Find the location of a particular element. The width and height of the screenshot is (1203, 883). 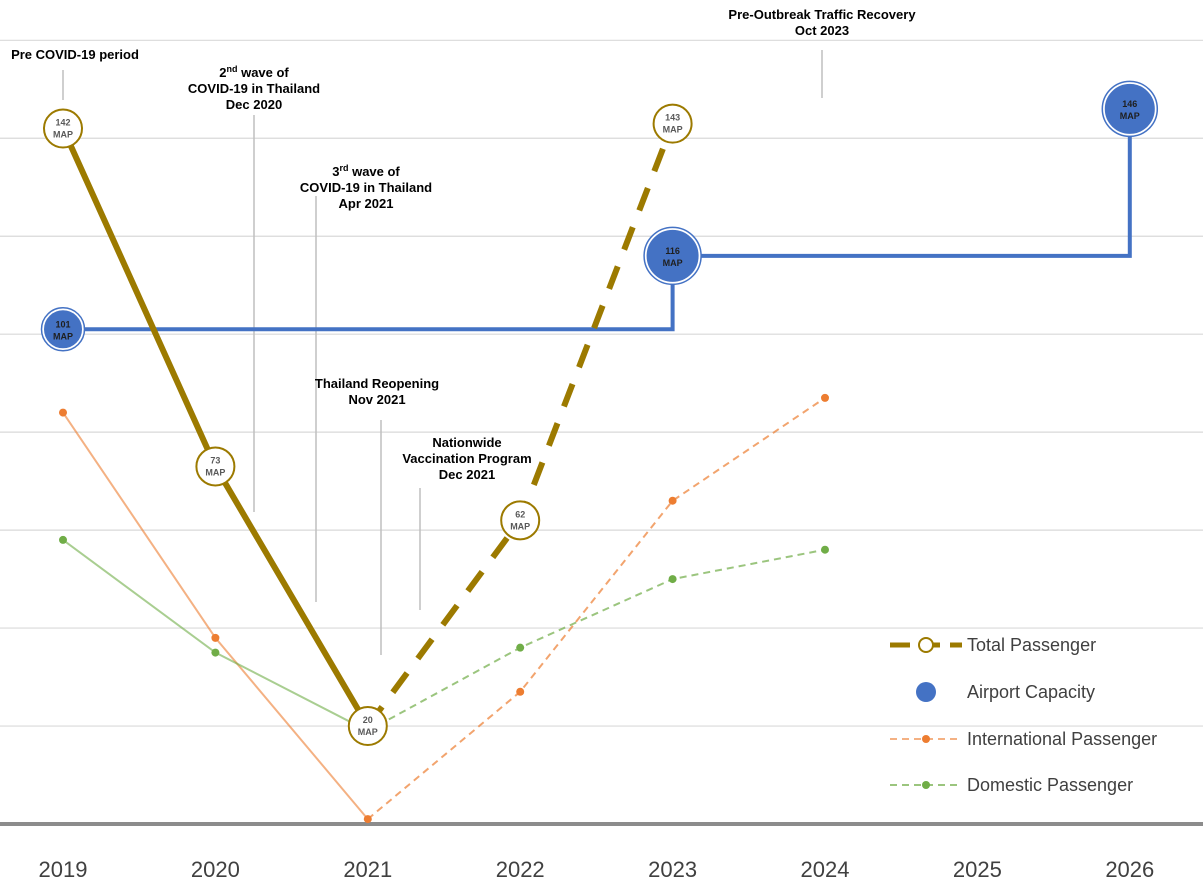

x-tick-label: 2023 is located at coordinates (672, 869).